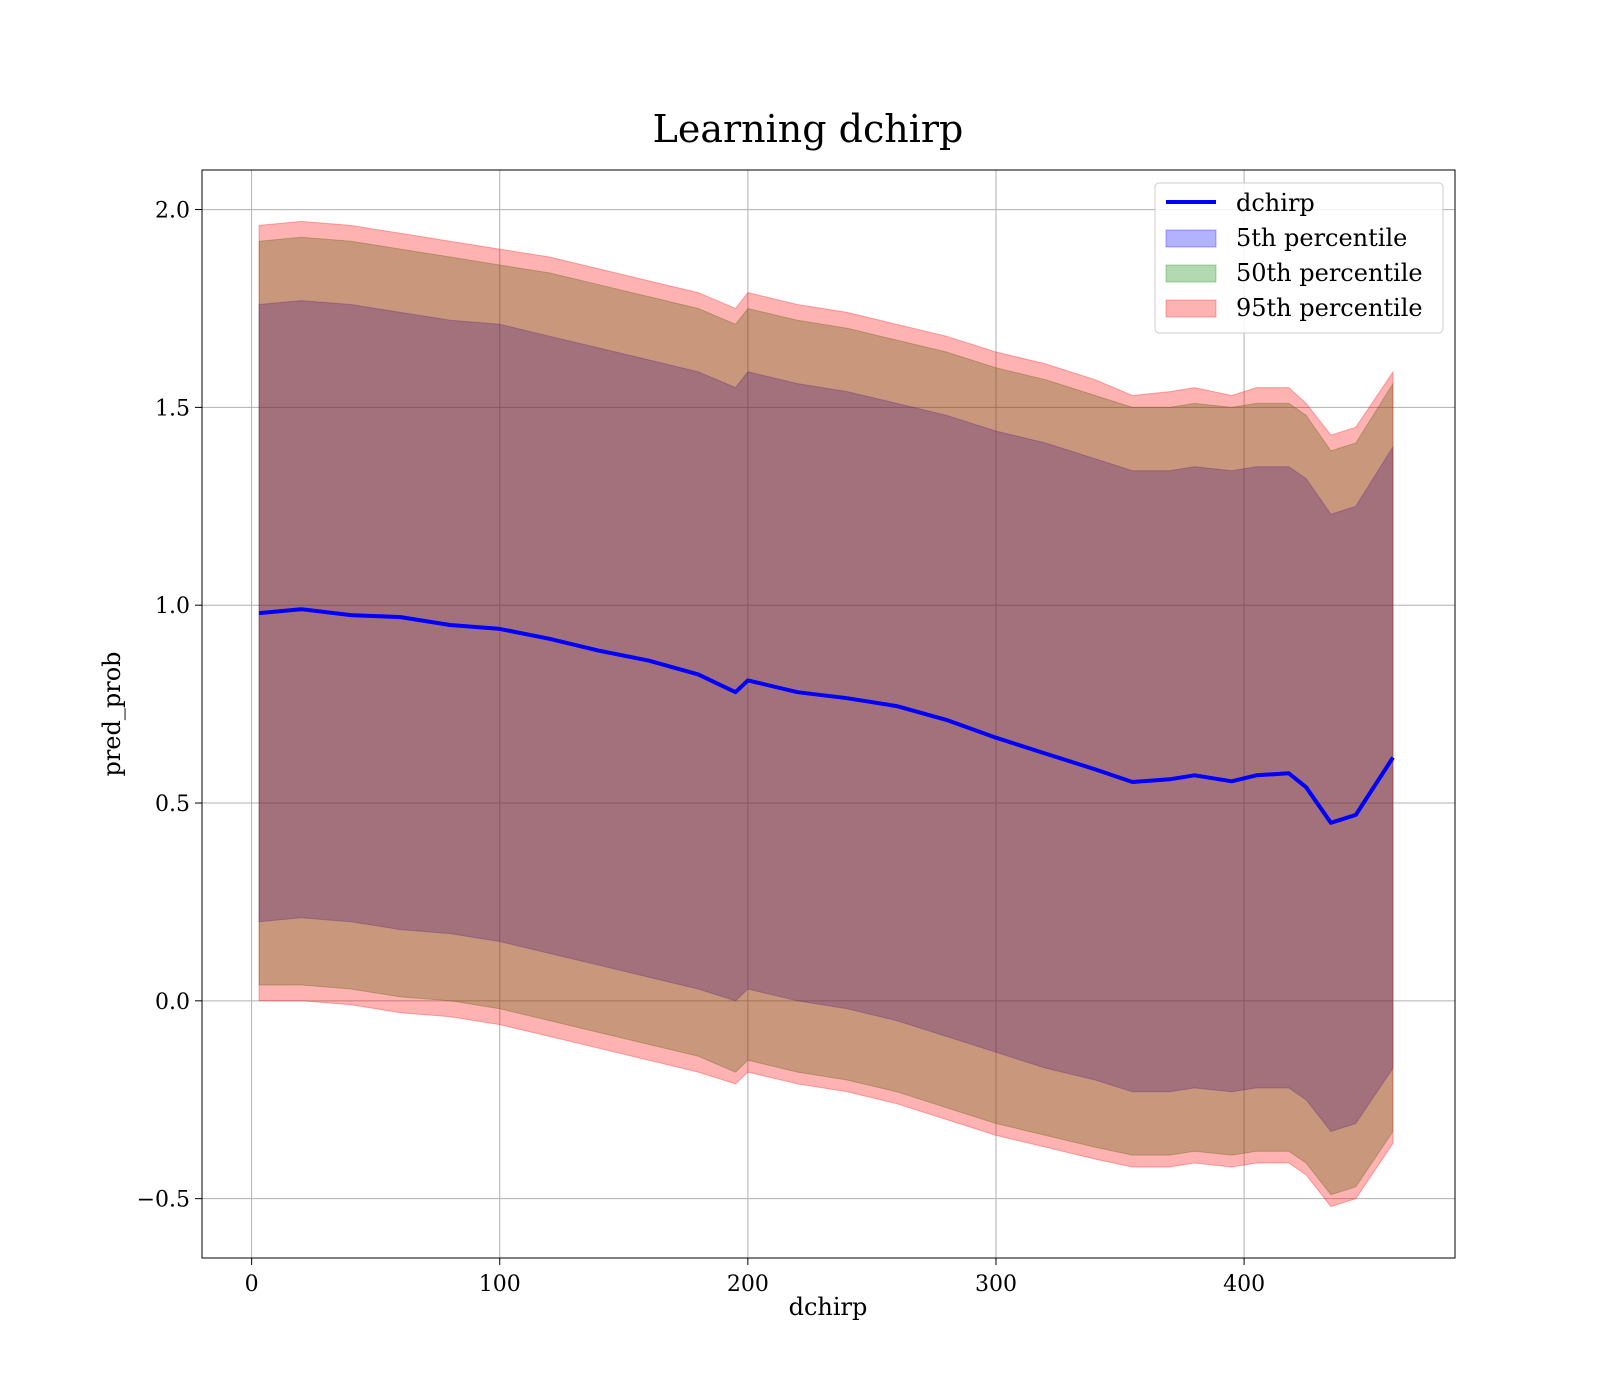 The height and width of the screenshot is (1400, 1600). I want to click on legend-label-5th: 5th percentile, so click(1321, 238).